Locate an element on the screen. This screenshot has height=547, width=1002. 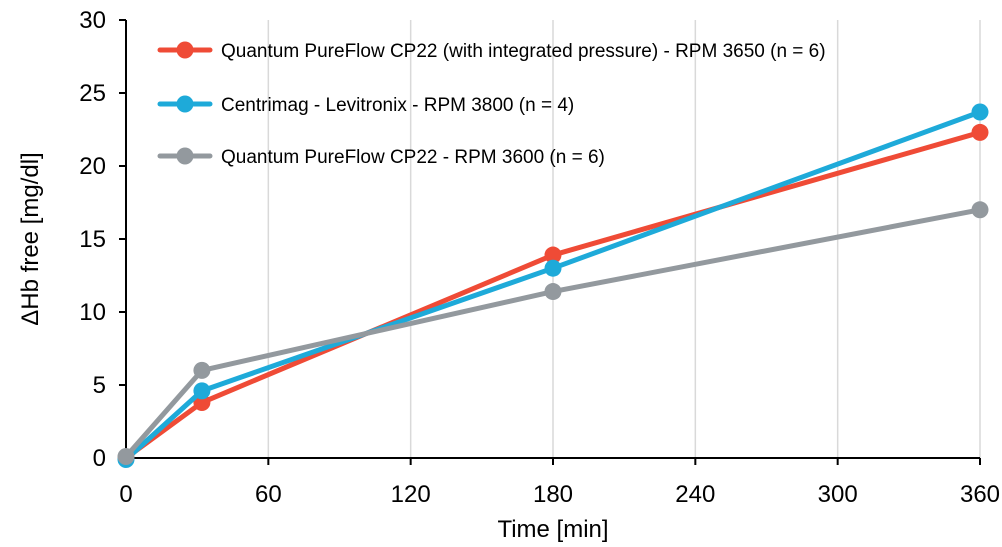
x-tick-label: 60 is located at coordinates (268, 494).